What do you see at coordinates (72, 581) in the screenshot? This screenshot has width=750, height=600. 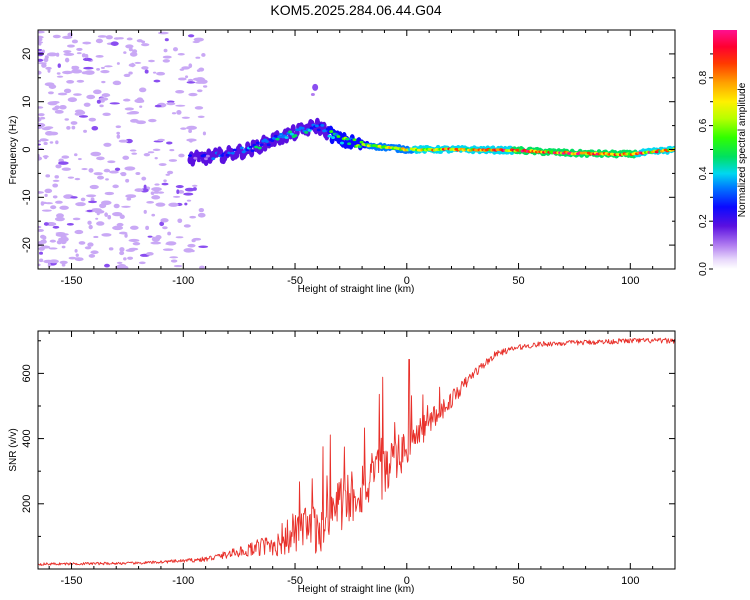 I see `x-tick-label: -150` at bounding box center [72, 581].